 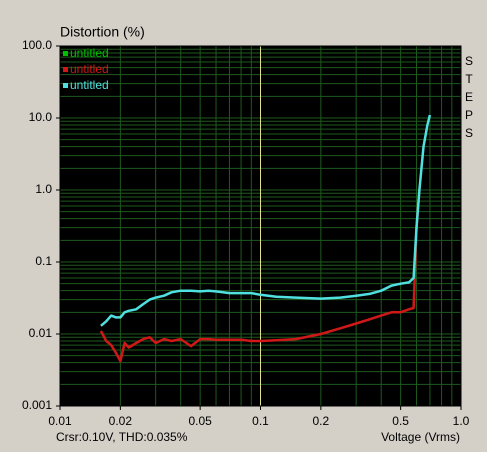 I want to click on y-tick-label: 0.1, so click(x=43, y=261).